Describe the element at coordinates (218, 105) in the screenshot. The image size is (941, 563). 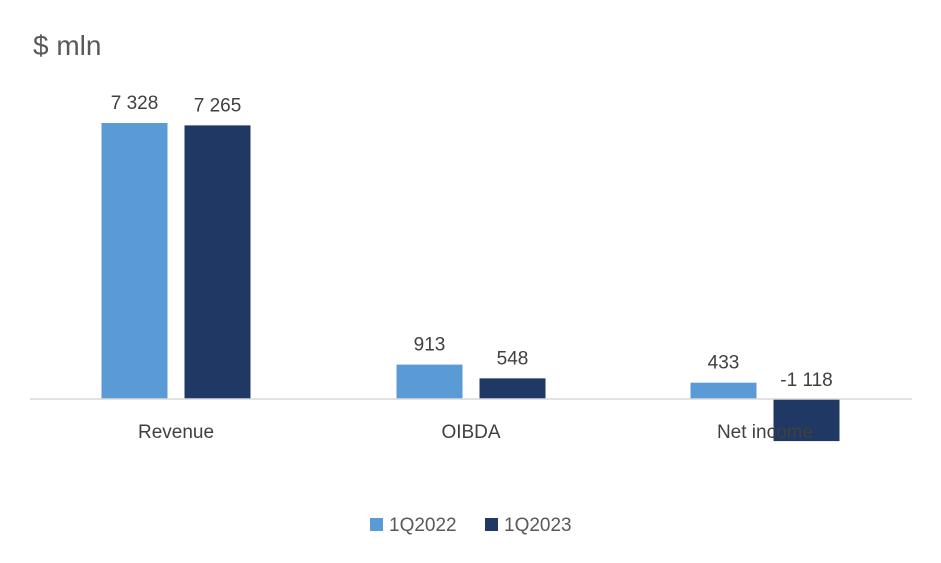
I see `data-label-revenue-1q2023: 7 265` at that location.